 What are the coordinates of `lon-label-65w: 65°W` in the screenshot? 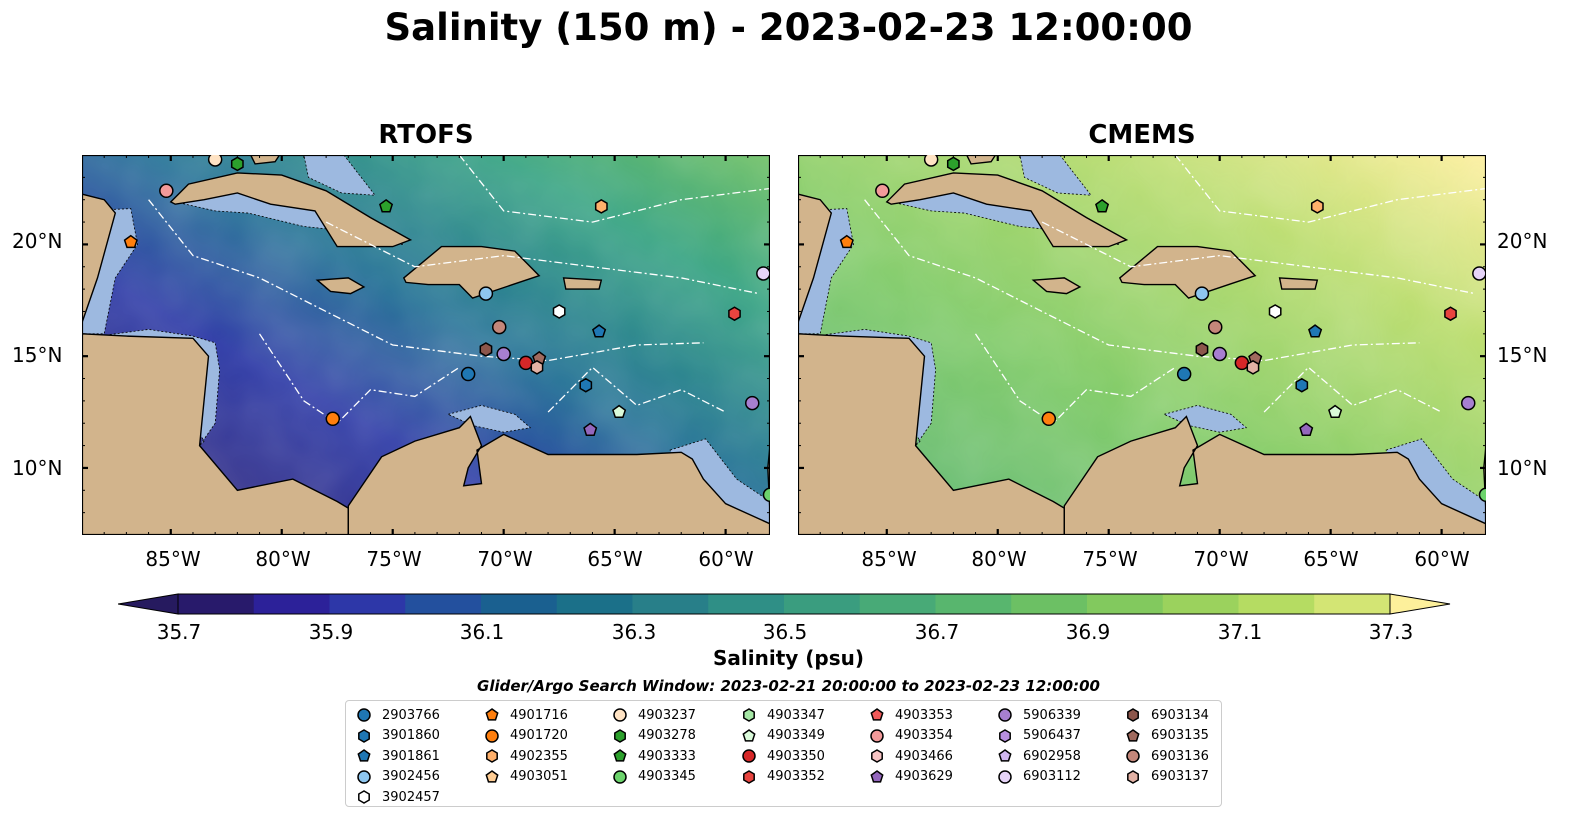 It's located at (1331, 559).